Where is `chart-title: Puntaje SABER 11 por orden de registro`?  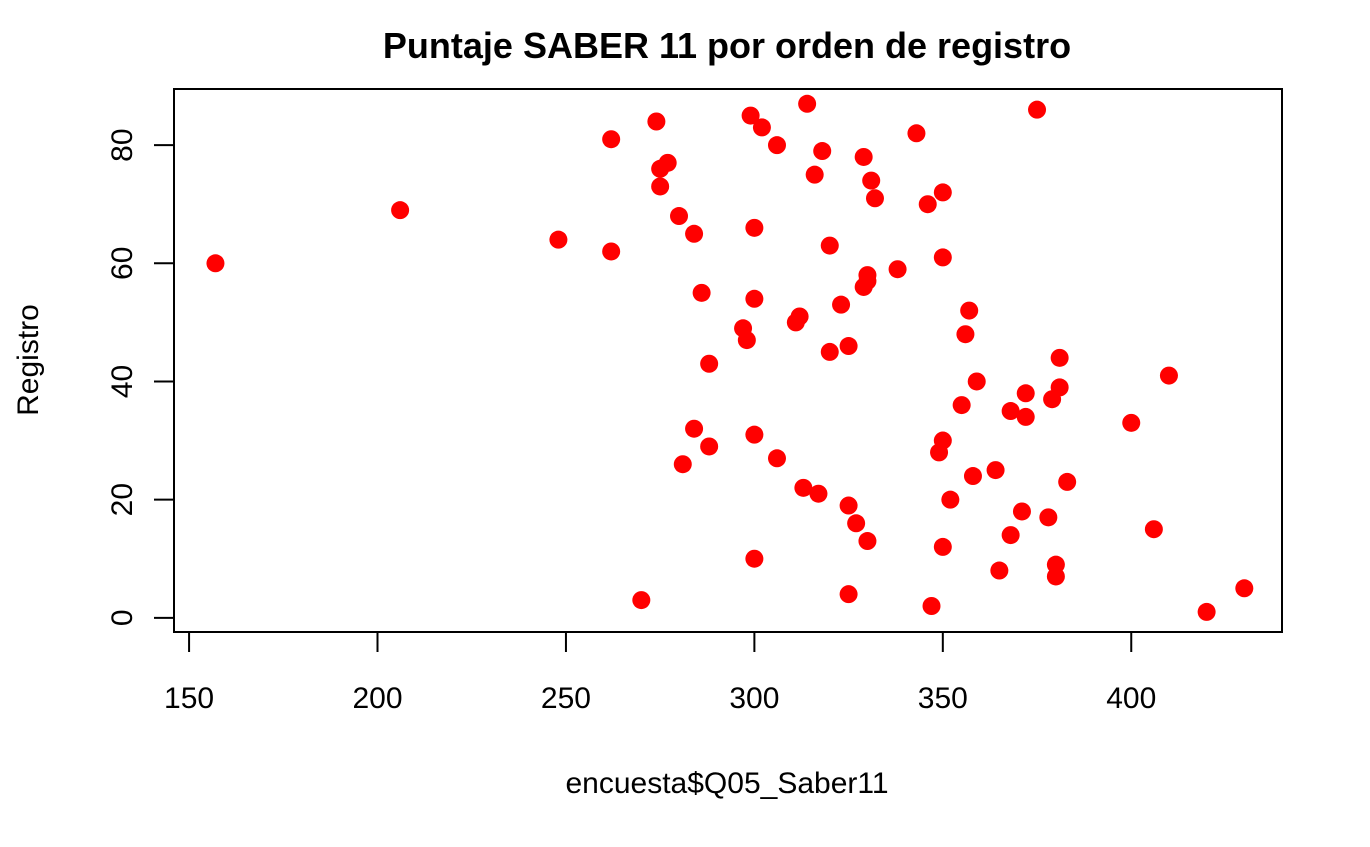 chart-title: Puntaje SABER 11 por orden de registro is located at coordinates (727, 45).